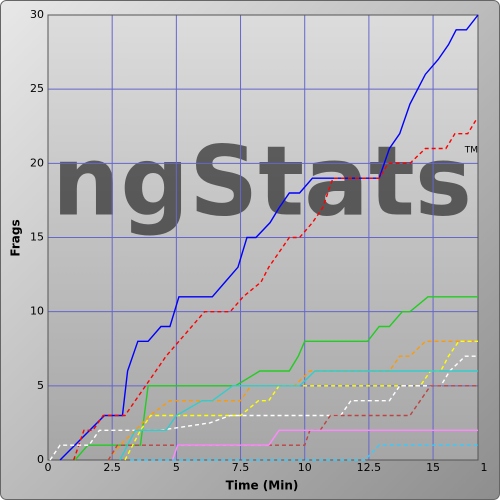 The width and height of the screenshot is (500, 500). Describe the element at coordinates (16, 237) in the screenshot. I see `y-axis-label: Frags` at that location.